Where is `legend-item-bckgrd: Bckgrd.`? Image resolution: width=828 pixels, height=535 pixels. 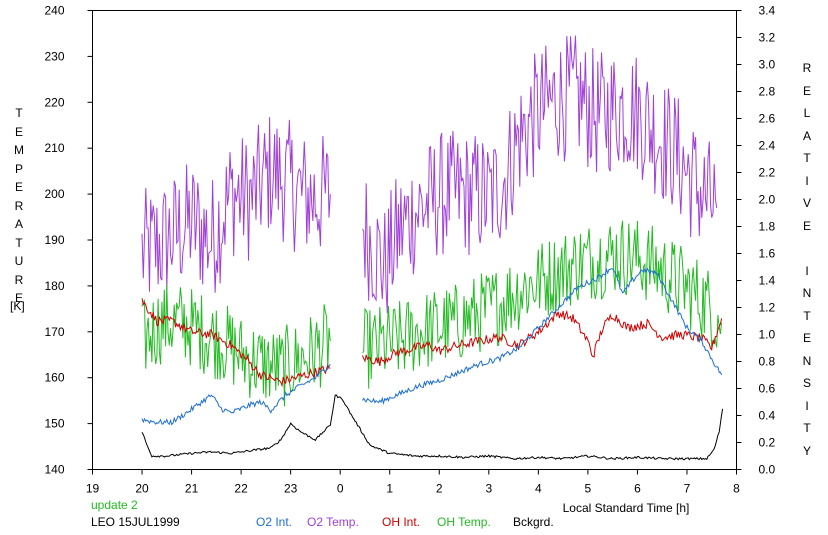 legend-item-bckgrd: Bckgrd. is located at coordinates (533, 522).